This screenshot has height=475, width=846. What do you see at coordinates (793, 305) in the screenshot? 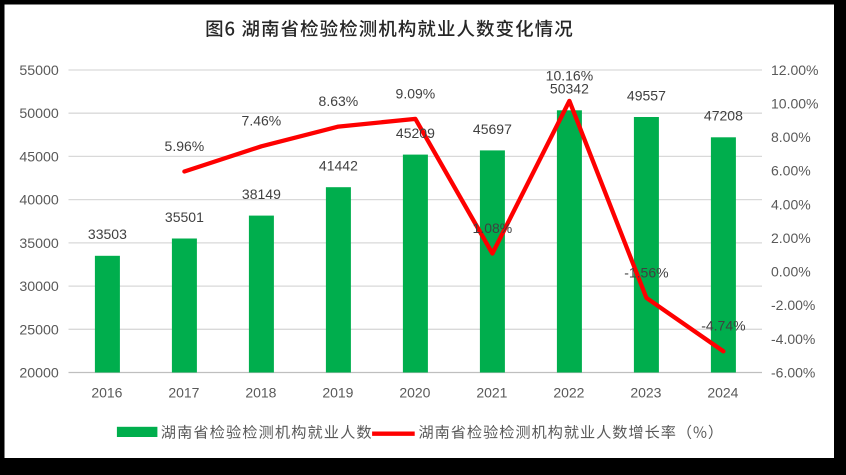
I see `svg-text: -2.00%` at bounding box center [793, 305].